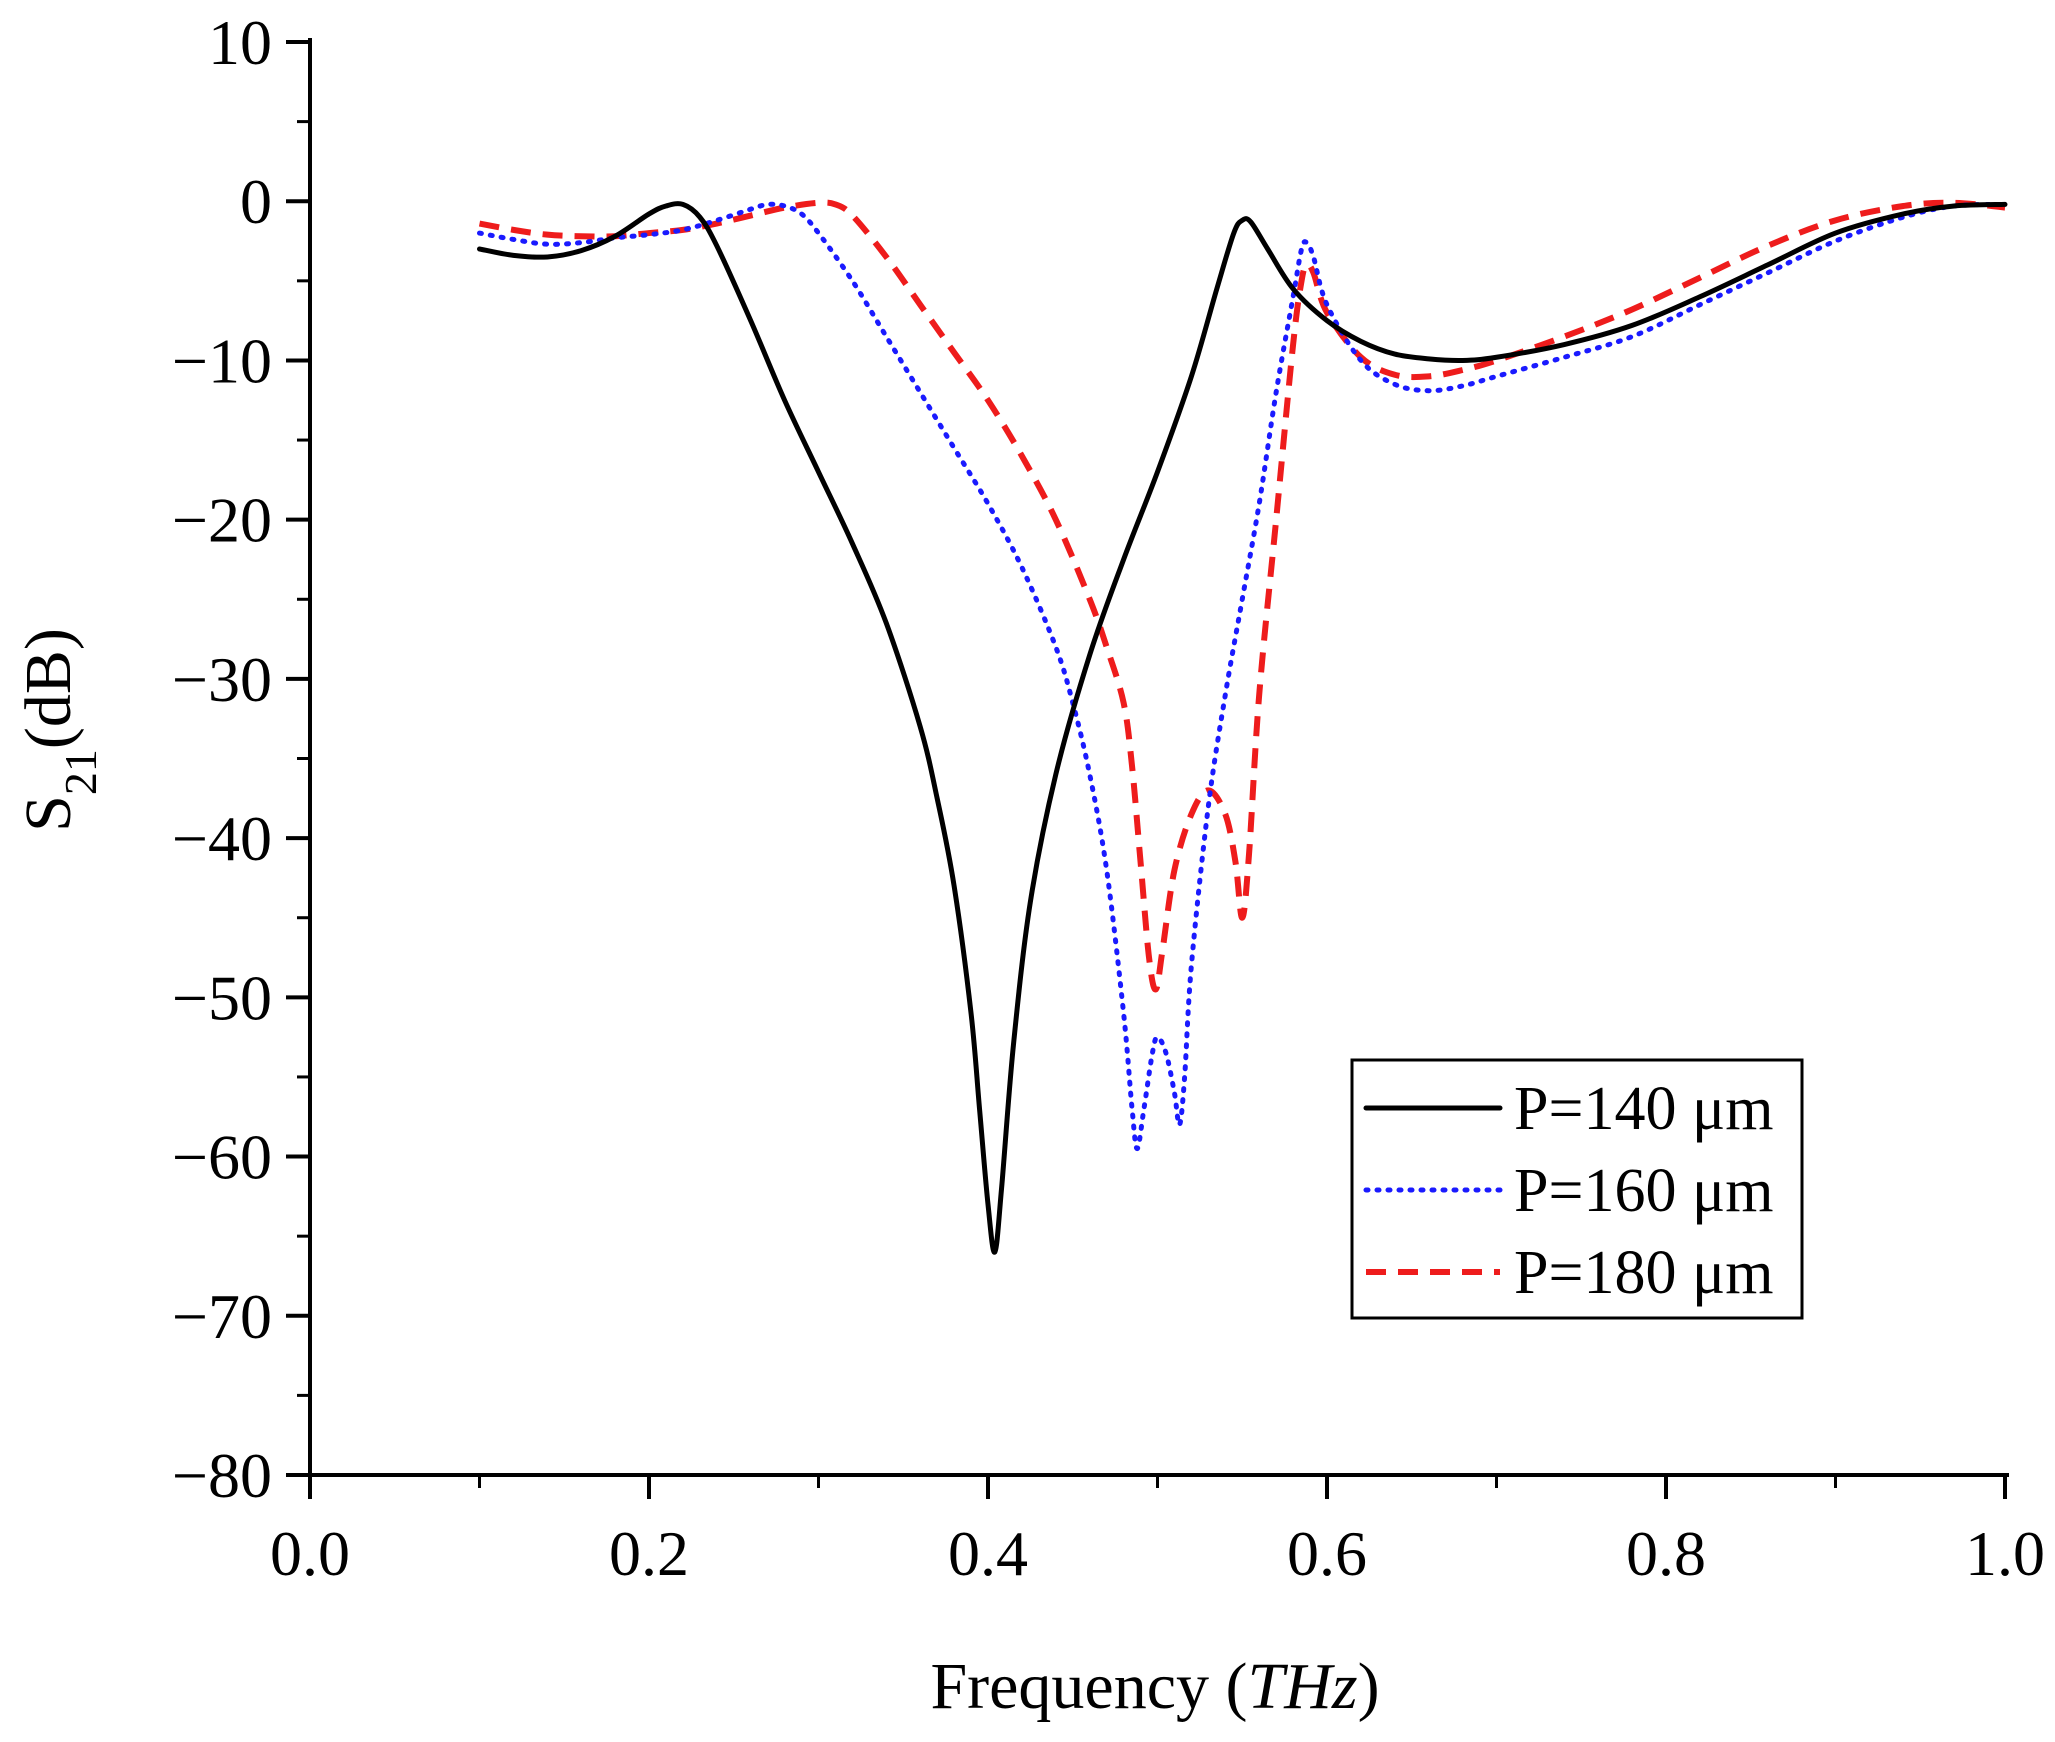  Describe the element at coordinates (80, 772) in the screenshot. I see `y-axis-title-subscript: 21` at that location.